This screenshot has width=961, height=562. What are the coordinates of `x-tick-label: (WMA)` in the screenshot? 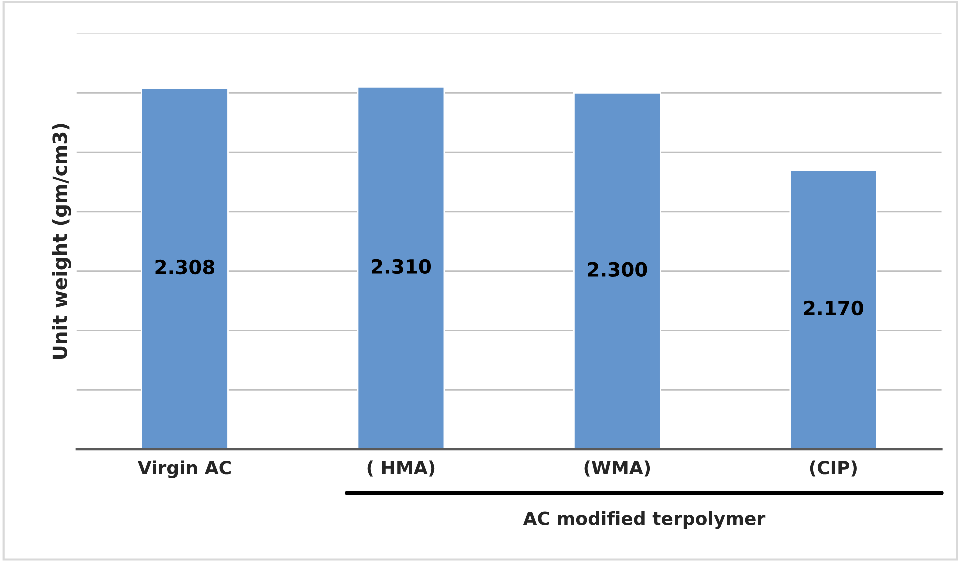 It's located at (617, 468).